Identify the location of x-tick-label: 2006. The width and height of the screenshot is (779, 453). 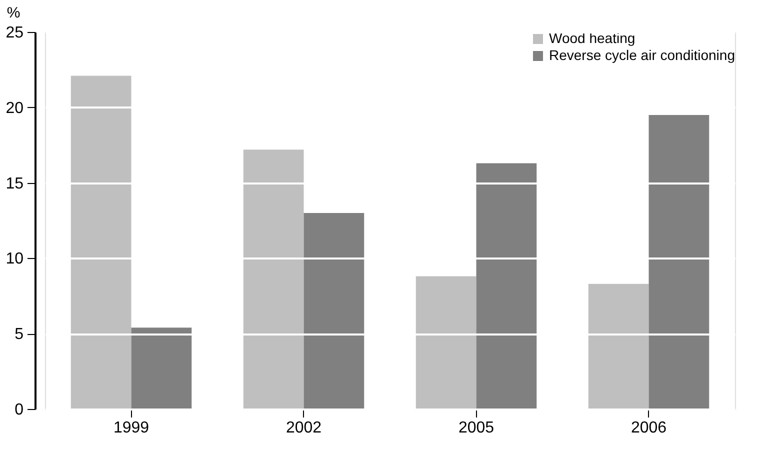
(648, 428).